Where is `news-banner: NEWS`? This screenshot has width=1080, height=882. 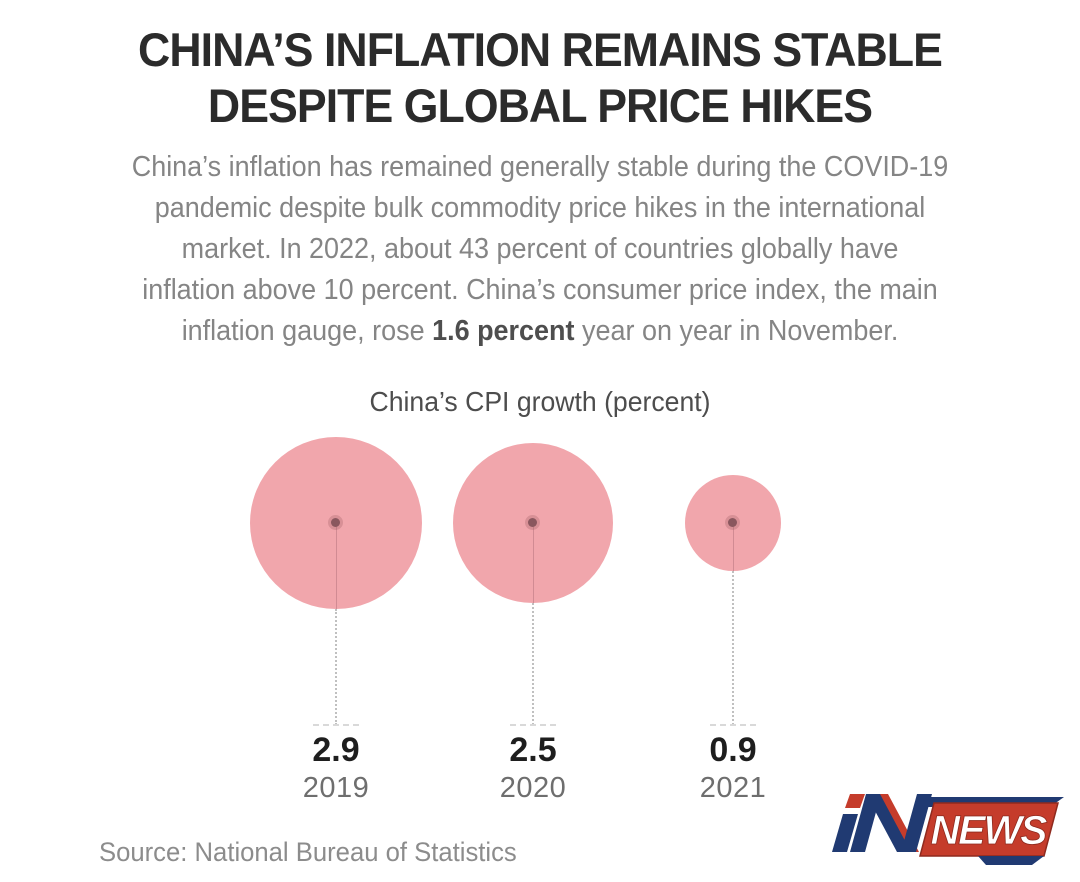 news-banner: NEWS is located at coordinates (991, 831).